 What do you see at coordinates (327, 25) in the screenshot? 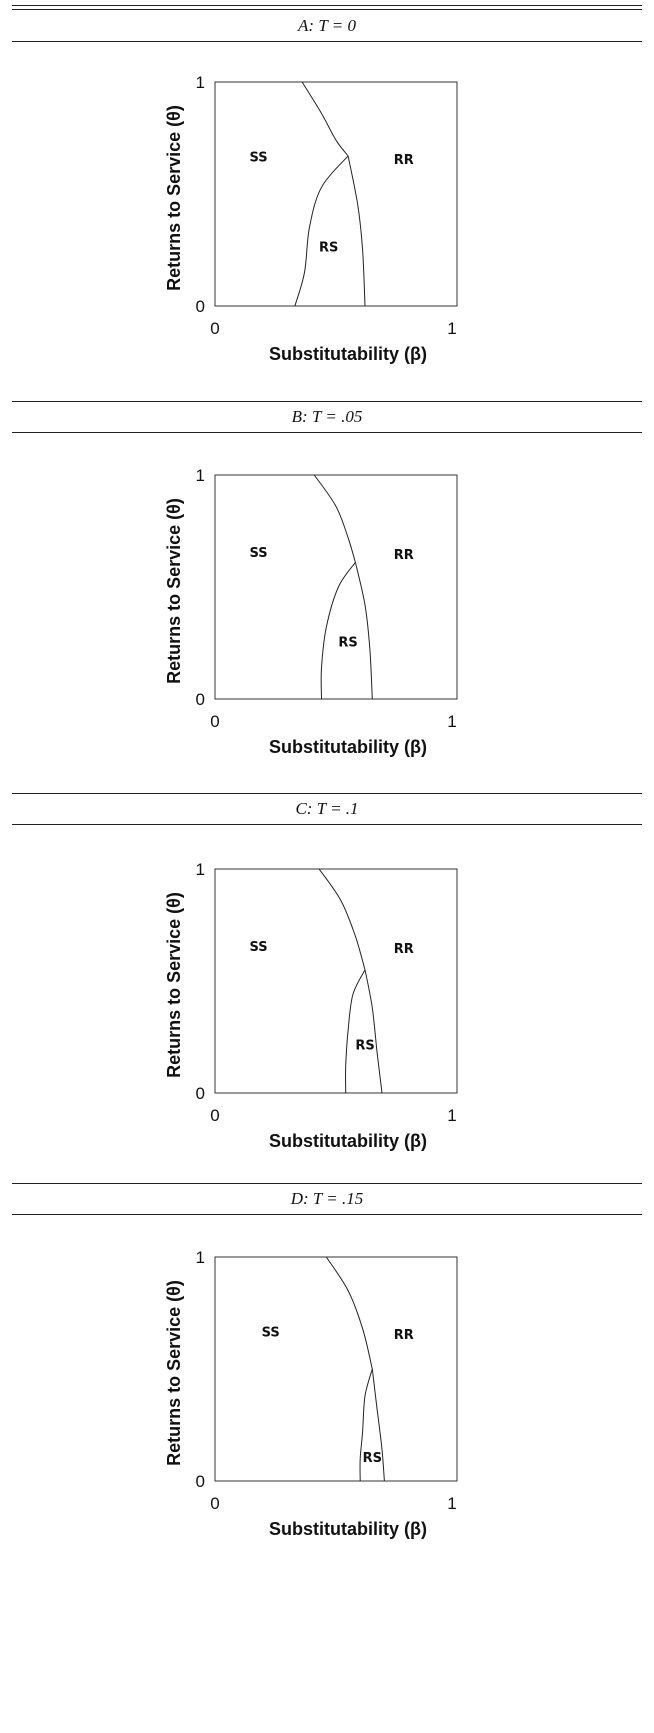
I see `panel-a-title: A: T = 0` at bounding box center [327, 25].